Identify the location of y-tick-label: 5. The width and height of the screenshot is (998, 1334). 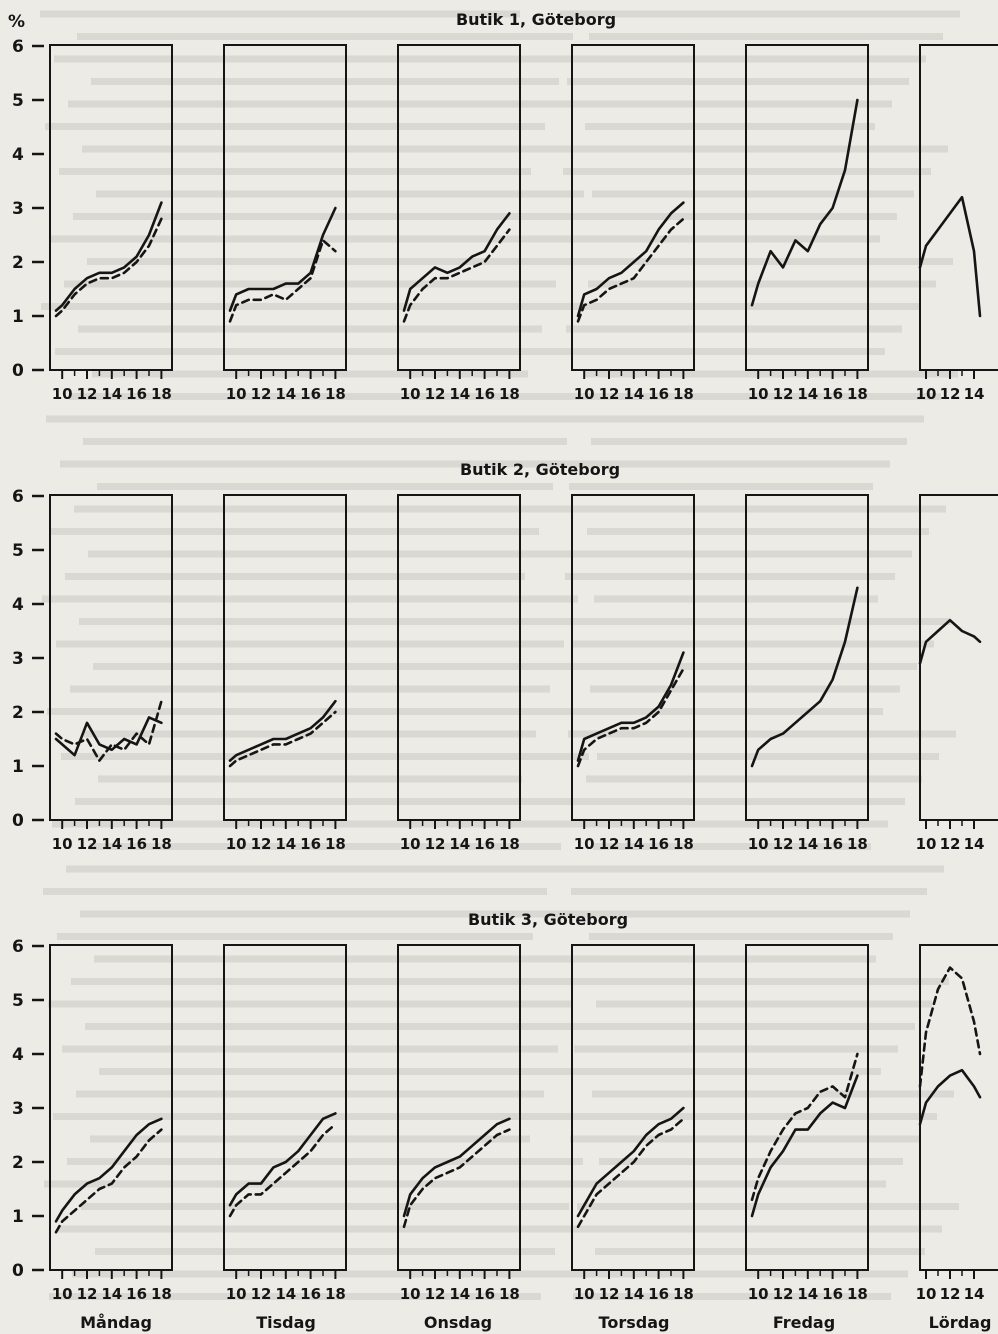
(18, 1001).